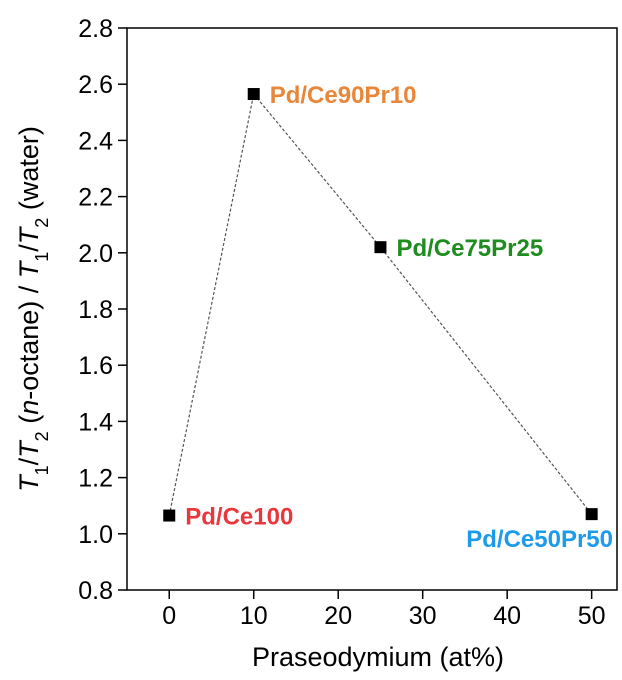 This screenshot has height=680, width=622. What do you see at coordinates (169, 616) in the screenshot?
I see `x-tick-label: 0` at bounding box center [169, 616].